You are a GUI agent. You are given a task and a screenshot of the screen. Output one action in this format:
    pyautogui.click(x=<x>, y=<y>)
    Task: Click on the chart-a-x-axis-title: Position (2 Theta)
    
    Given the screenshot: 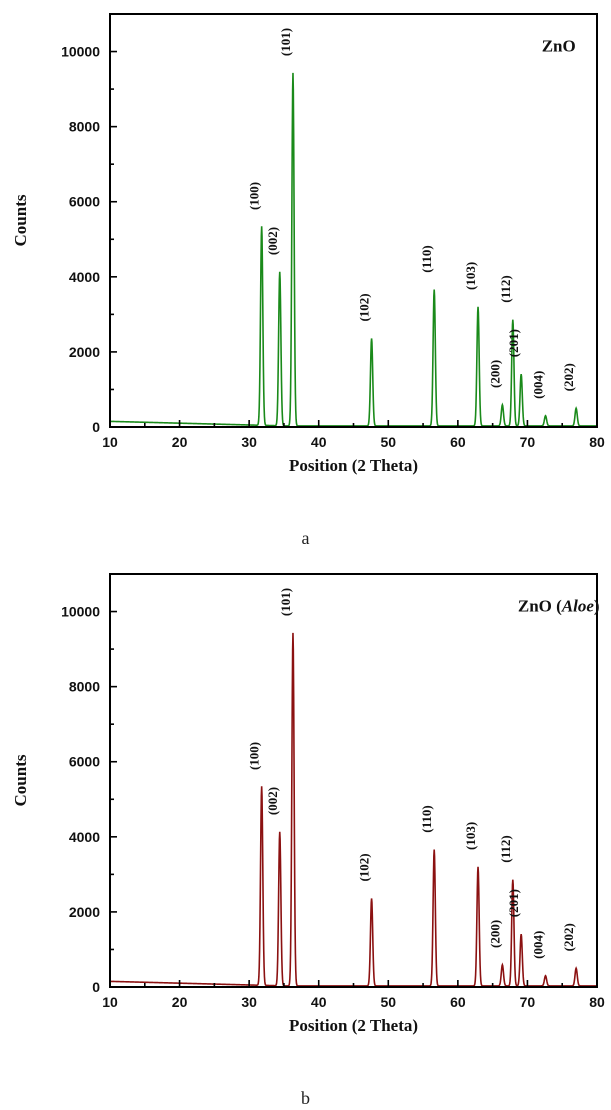 What is the action you would take?
    pyautogui.click(x=353, y=465)
    